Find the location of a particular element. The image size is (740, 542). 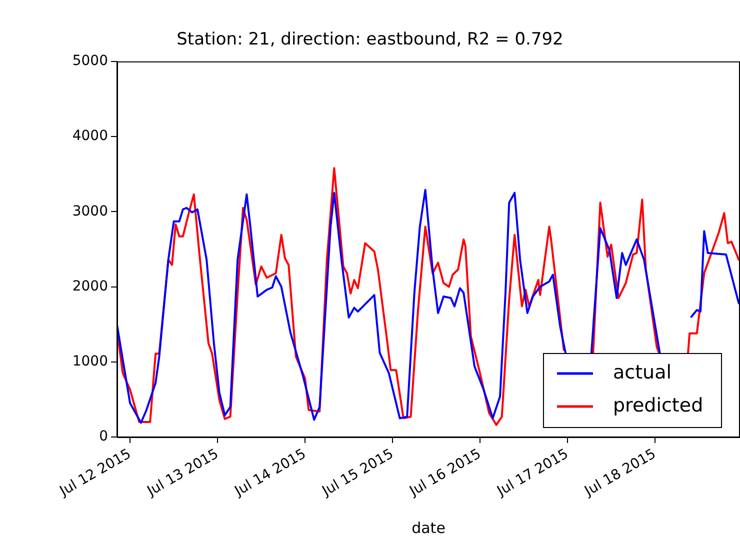

legend-label: predicted is located at coordinates (658, 405).